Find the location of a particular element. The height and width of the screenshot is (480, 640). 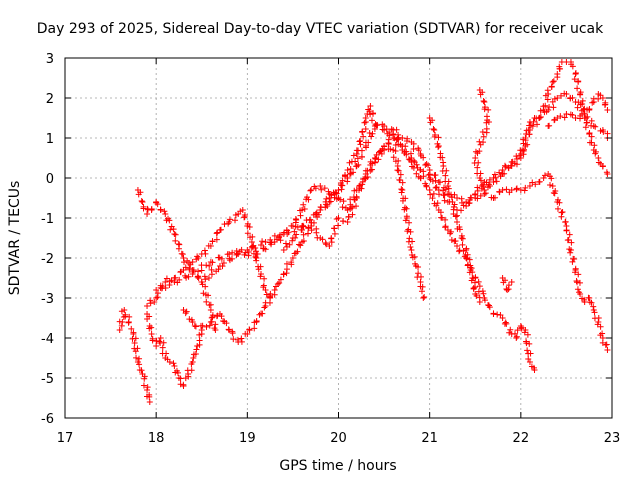

y-tick-label: 2 is located at coordinates (50, 99).